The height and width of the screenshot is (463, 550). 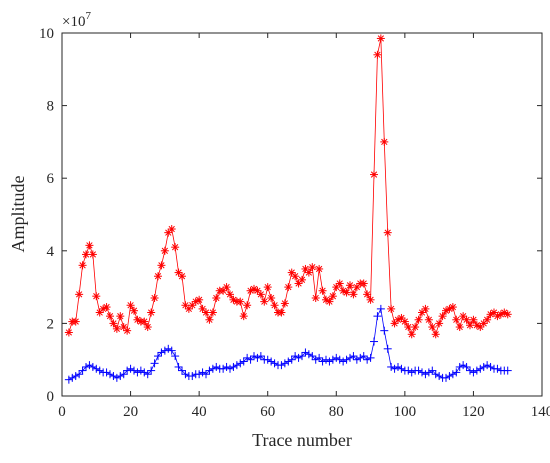 What do you see at coordinates (473, 412) in the screenshot?
I see `x-tick-label: 120` at bounding box center [473, 412].